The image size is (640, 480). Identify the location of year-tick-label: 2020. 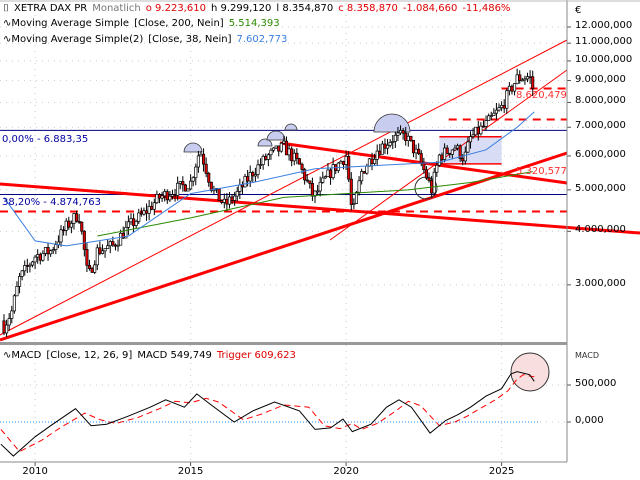
(346, 471).